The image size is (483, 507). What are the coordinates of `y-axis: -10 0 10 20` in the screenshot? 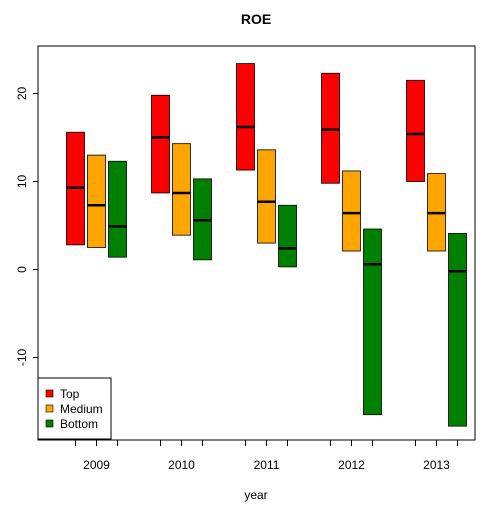 It's located at (26, 227).